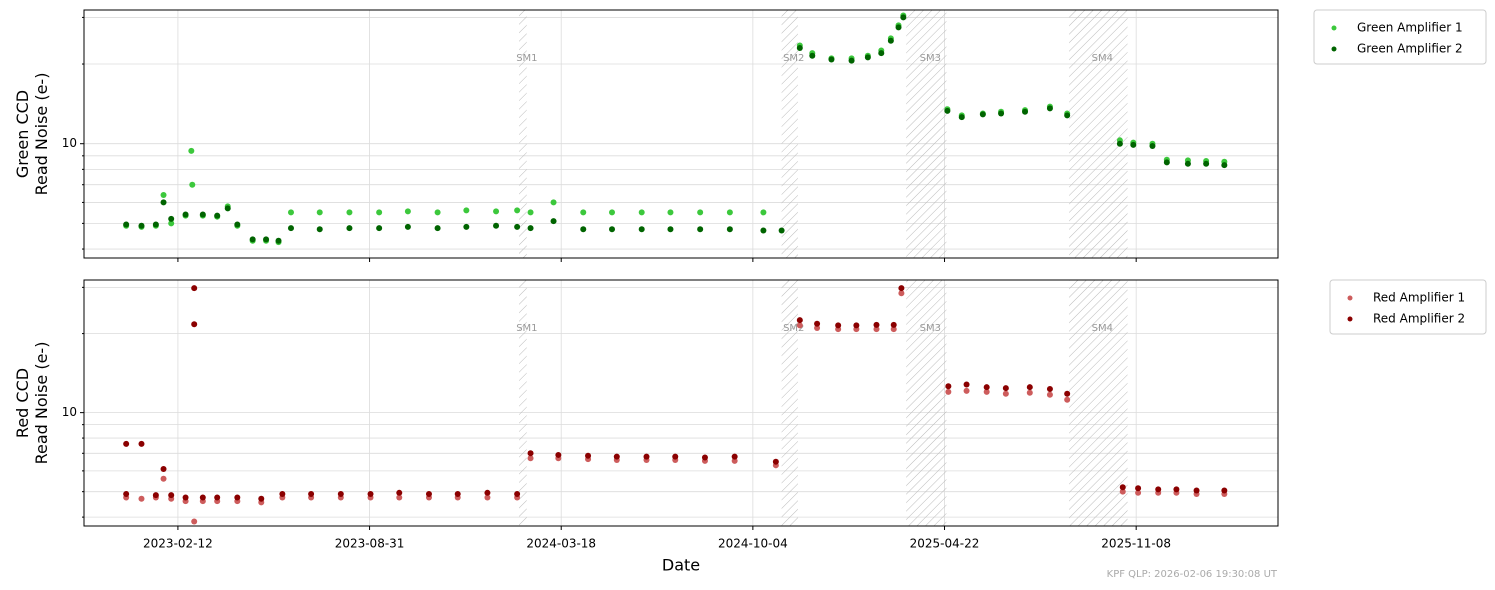 The width and height of the screenshot is (1495, 590). What do you see at coordinates (681, 565) in the screenshot?
I see `x-axis-label: Date` at bounding box center [681, 565].